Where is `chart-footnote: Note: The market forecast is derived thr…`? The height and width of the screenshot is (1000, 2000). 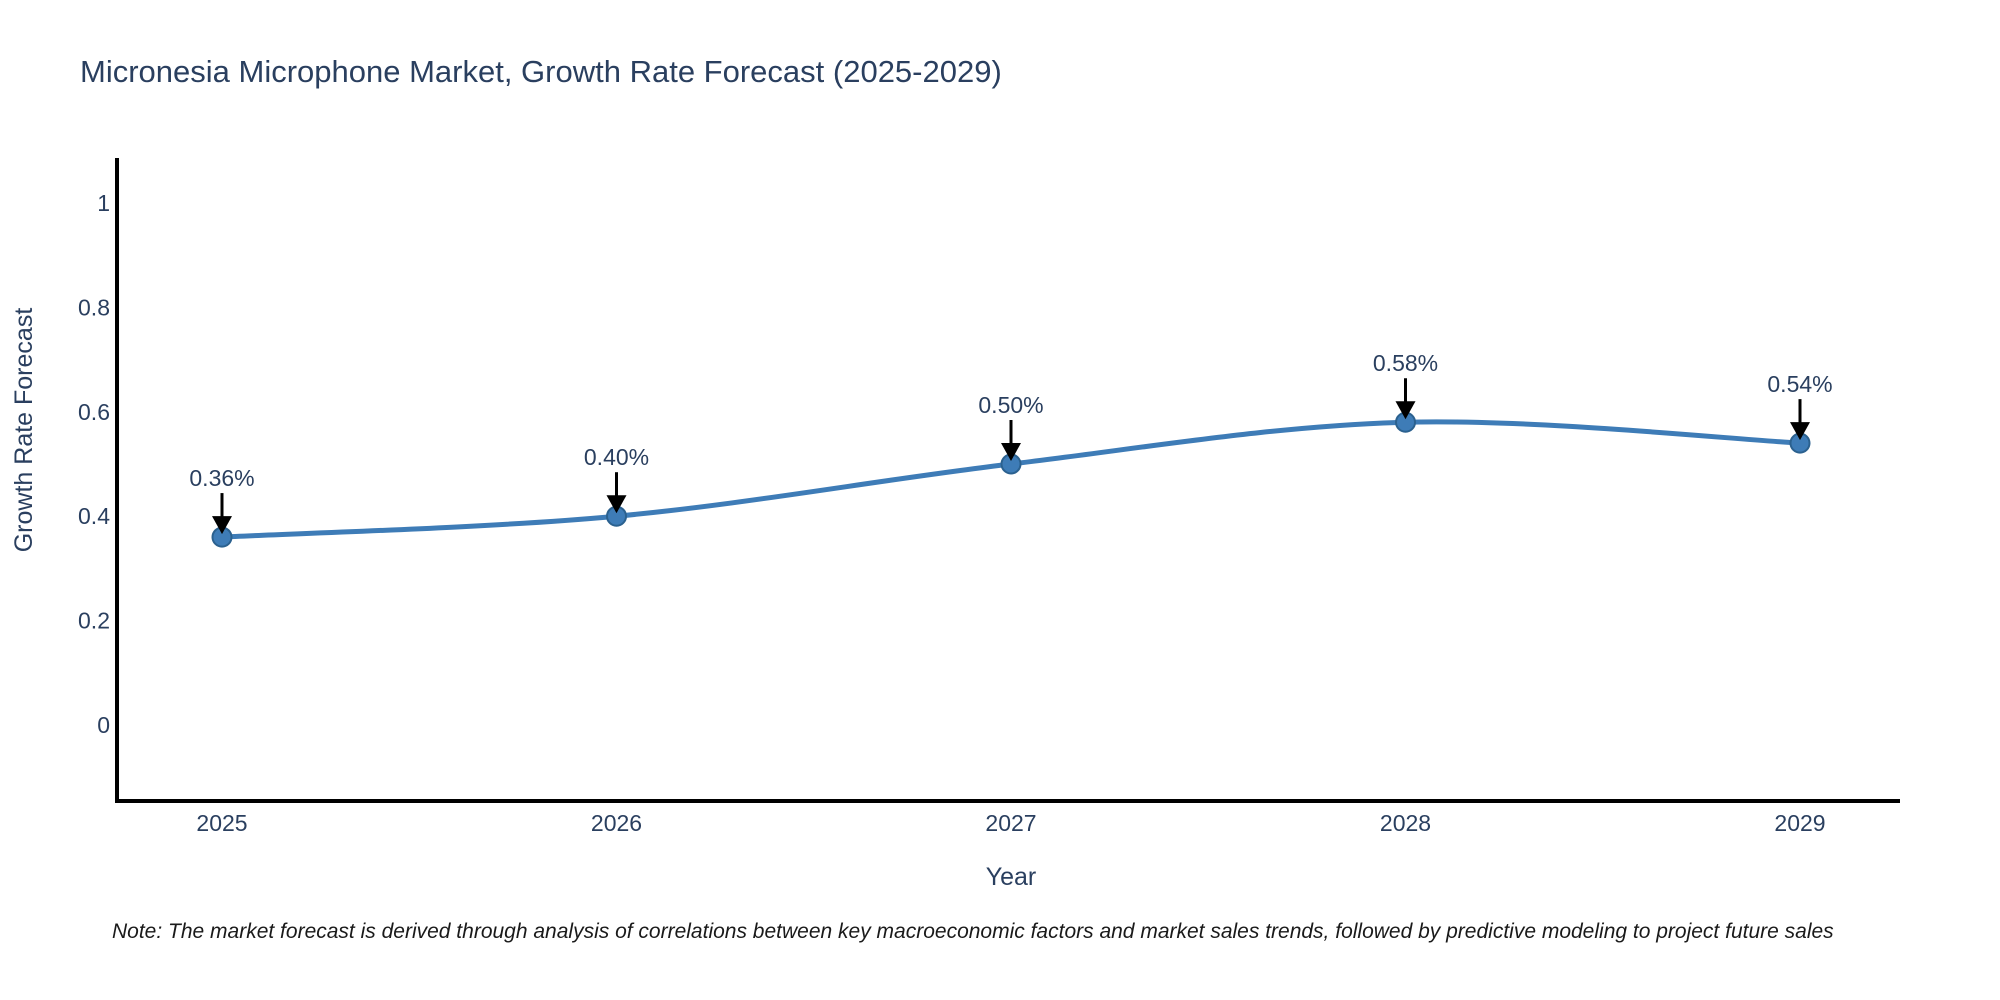
chart-footnote: Note: The market forecast is derived thr… is located at coordinates (973, 931).